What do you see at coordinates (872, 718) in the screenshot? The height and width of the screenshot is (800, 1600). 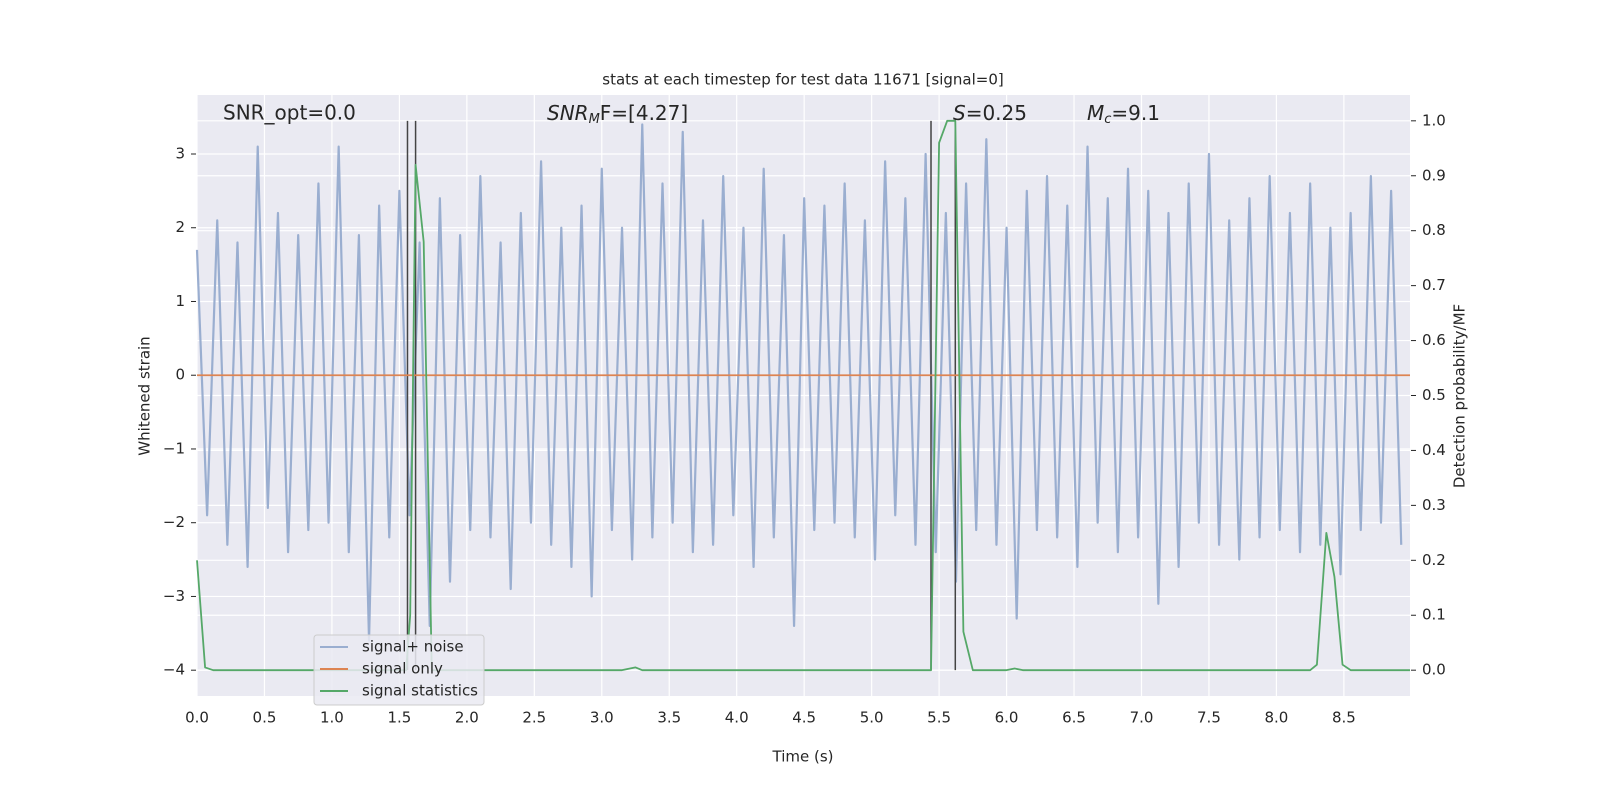 I see `x-tick-label: 5.0` at bounding box center [872, 718].